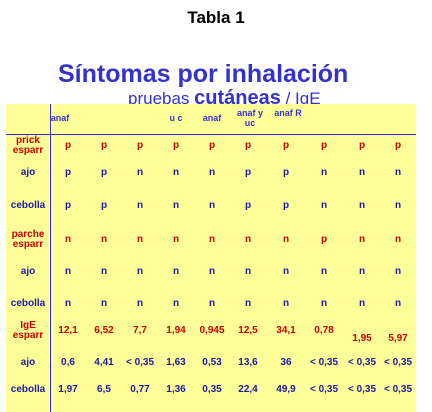  What do you see at coordinates (248, 389) in the screenshot?
I see `table-cell: 22,4` at bounding box center [248, 389].